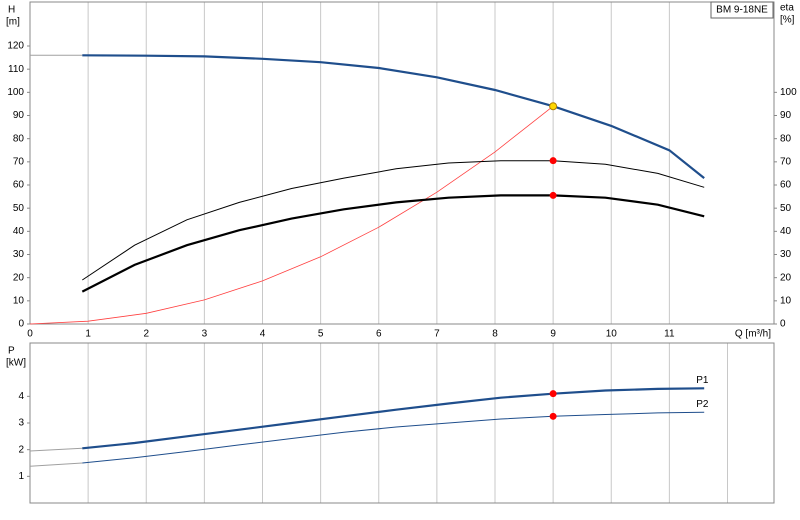 The height and width of the screenshot is (520, 800). I want to click on series-label: P2, so click(702, 404).